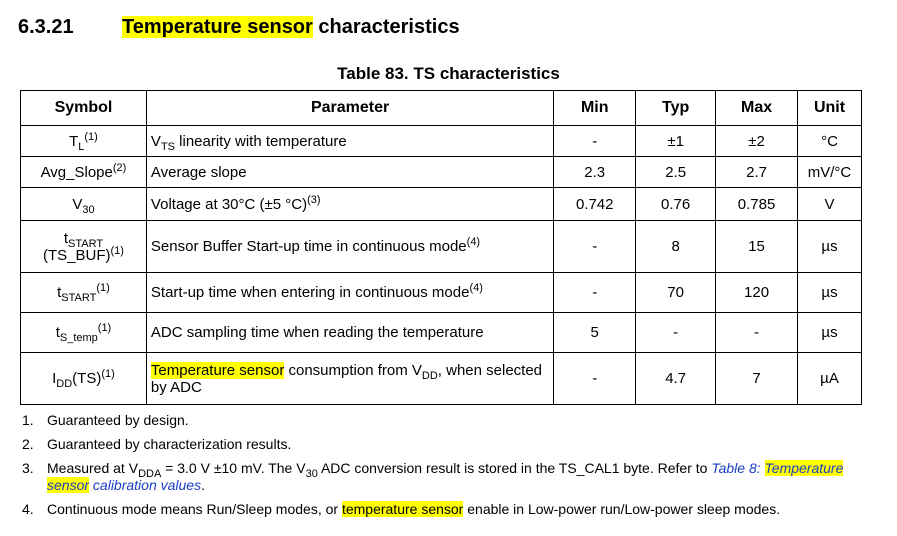  I want to click on section-title-rest: characteristics, so click(386, 27).